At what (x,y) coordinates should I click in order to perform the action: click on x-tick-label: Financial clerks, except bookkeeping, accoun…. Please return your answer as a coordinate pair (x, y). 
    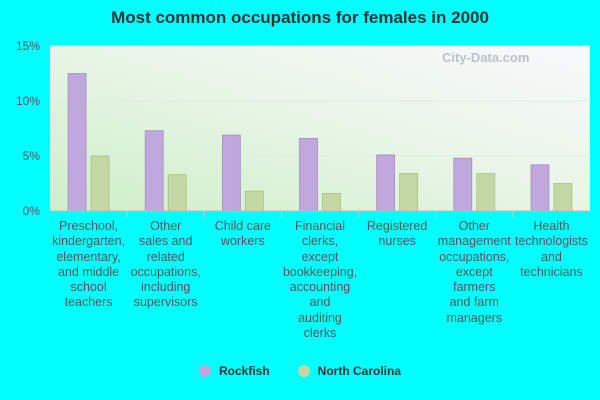
    Looking at the image, I should click on (320, 280).